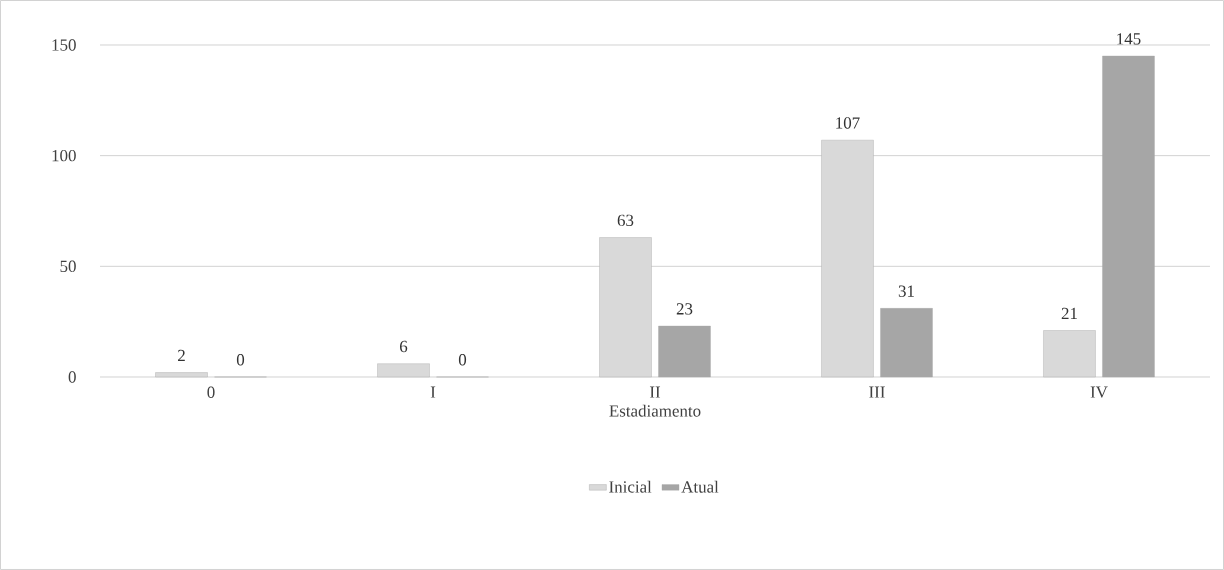 Image resolution: width=1224 pixels, height=570 pixels. Describe the element at coordinates (700, 486) in the screenshot. I see `legend-label: Atual` at that location.